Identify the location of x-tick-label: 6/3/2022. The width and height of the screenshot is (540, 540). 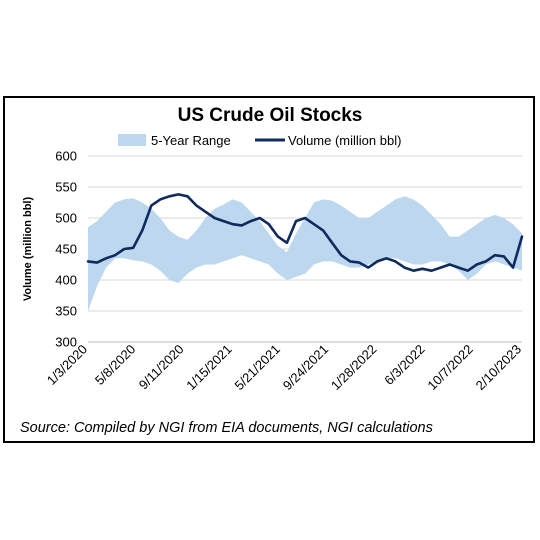
(404, 365).